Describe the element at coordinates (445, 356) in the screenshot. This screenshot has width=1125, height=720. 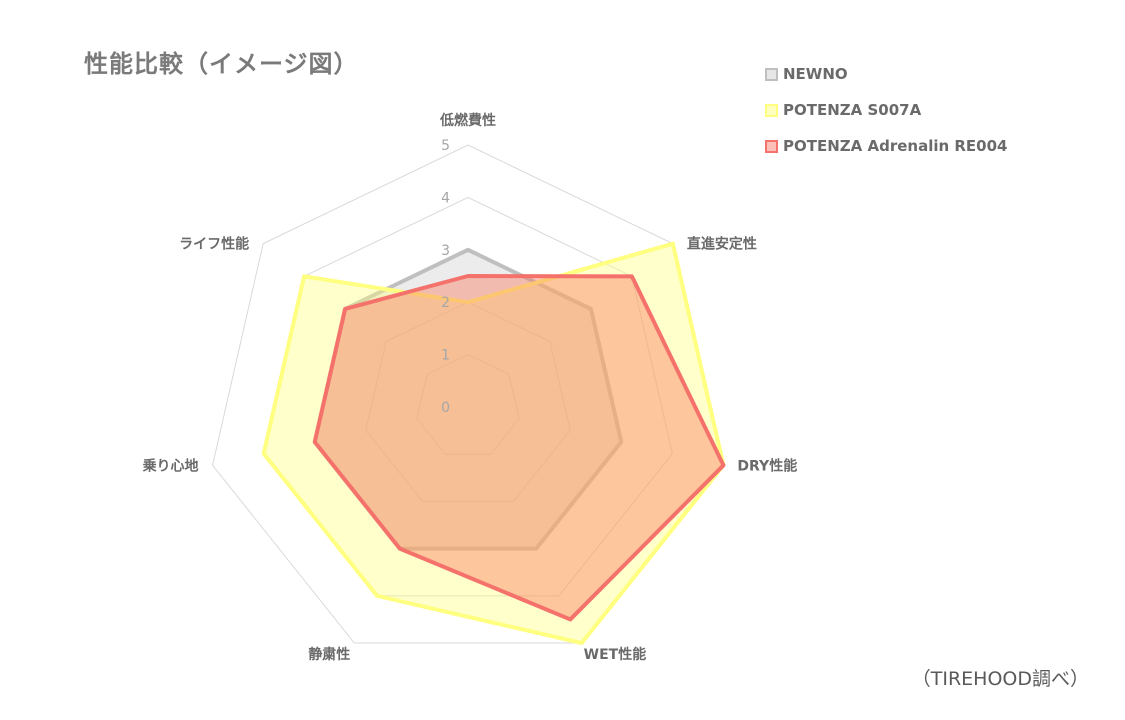
I see `tick-label-1: 1` at that location.